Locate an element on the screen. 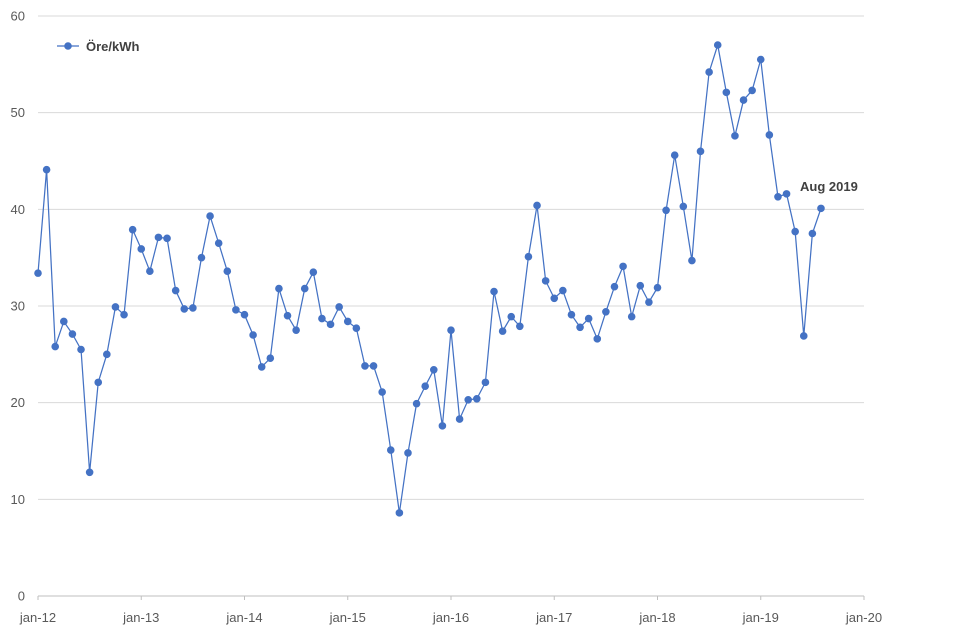 The height and width of the screenshot is (635, 975). x-tick-label: jan-15 is located at coordinates (347, 617).